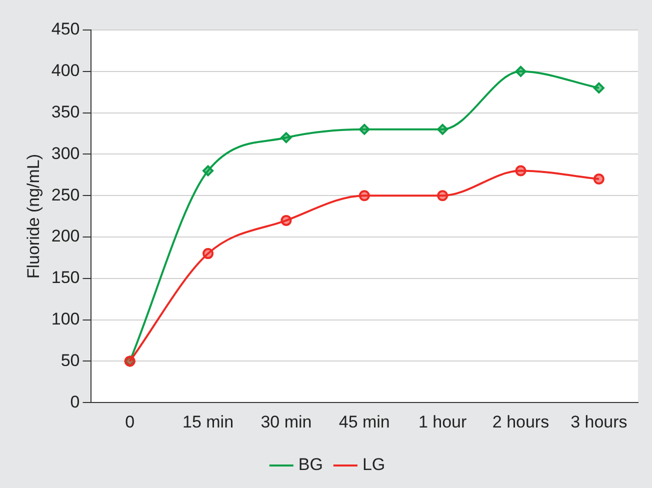 The width and height of the screenshot is (652, 488). Describe the element at coordinates (65, 278) in the screenshot. I see `y-tick-label: 150` at that location.